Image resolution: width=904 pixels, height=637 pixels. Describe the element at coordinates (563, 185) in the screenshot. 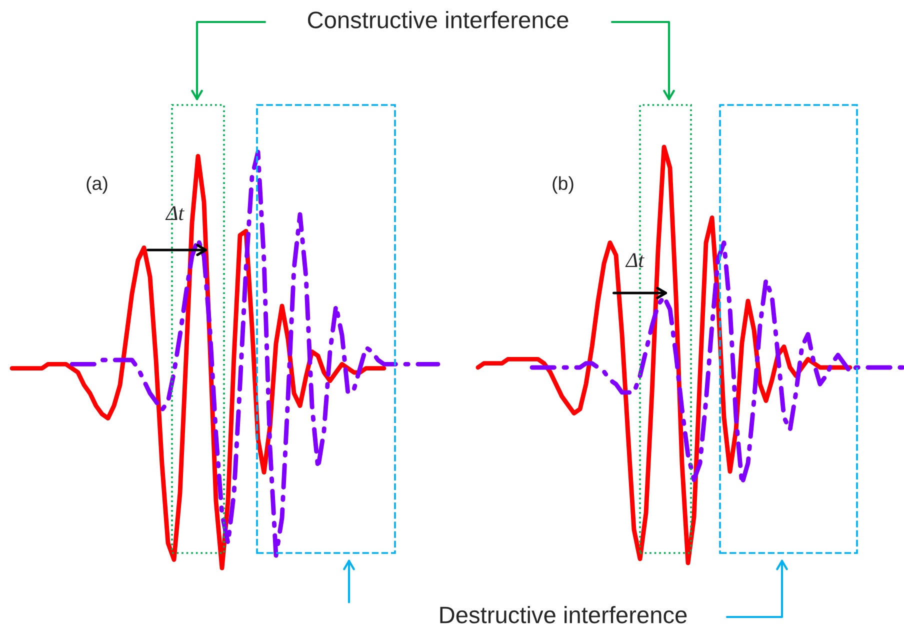

I see `annotation: (b)` at that location.